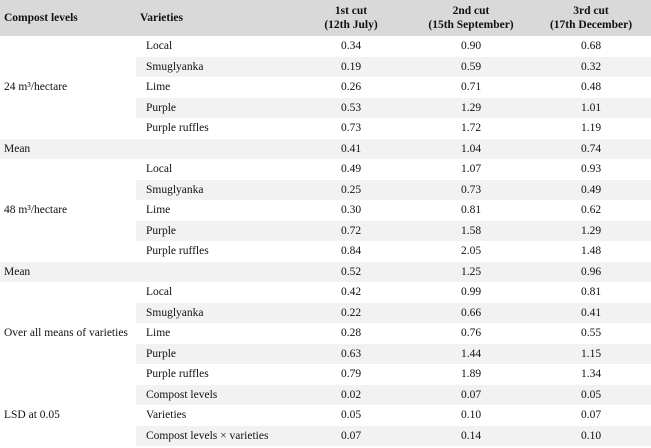 This screenshot has height=448, width=651. Describe the element at coordinates (166, 415) in the screenshot. I see `variety-cell: Varieties` at that location.